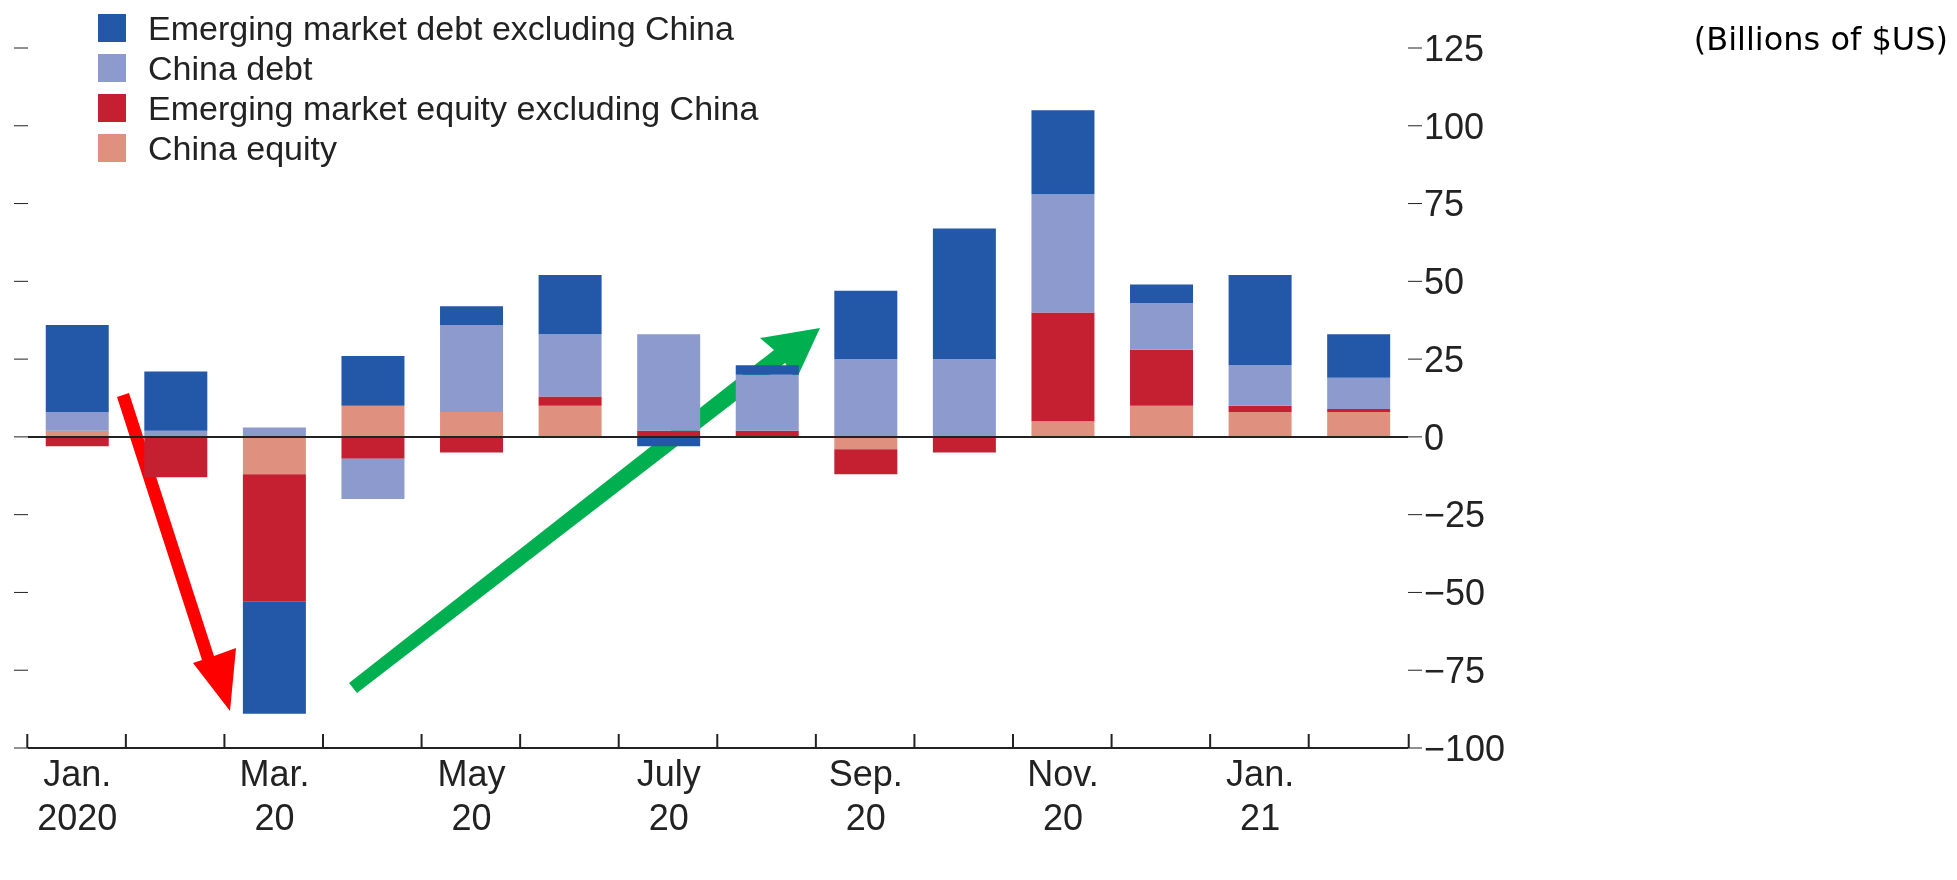 Image resolution: width=1957 pixels, height=880 pixels. Describe the element at coordinates (1444, 204) in the screenshot. I see `y-tick-label: 75` at that location.